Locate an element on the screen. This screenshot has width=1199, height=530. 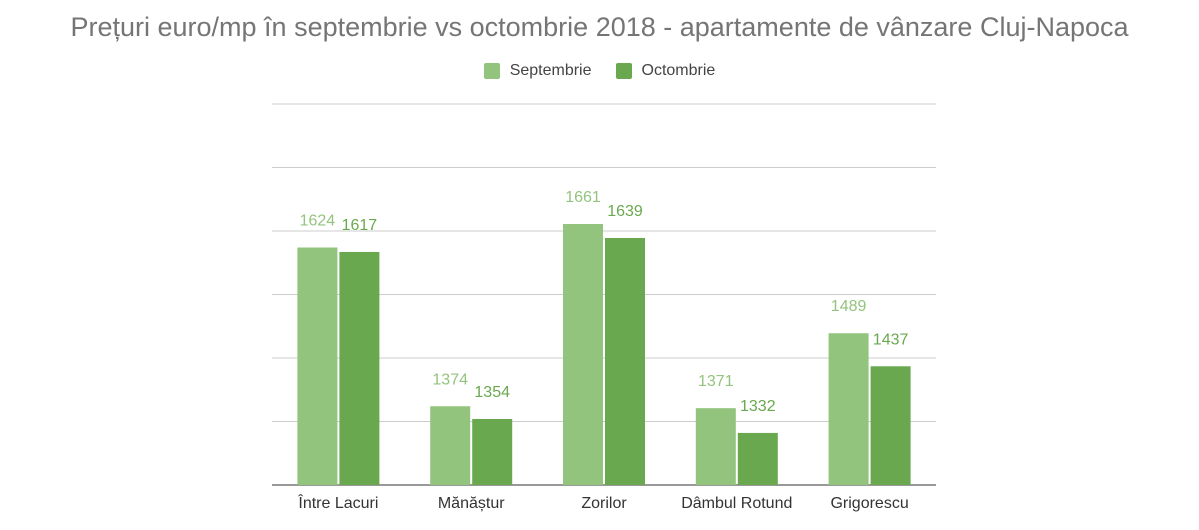
legend-label-septembrie: Septembrie is located at coordinates (550, 70).